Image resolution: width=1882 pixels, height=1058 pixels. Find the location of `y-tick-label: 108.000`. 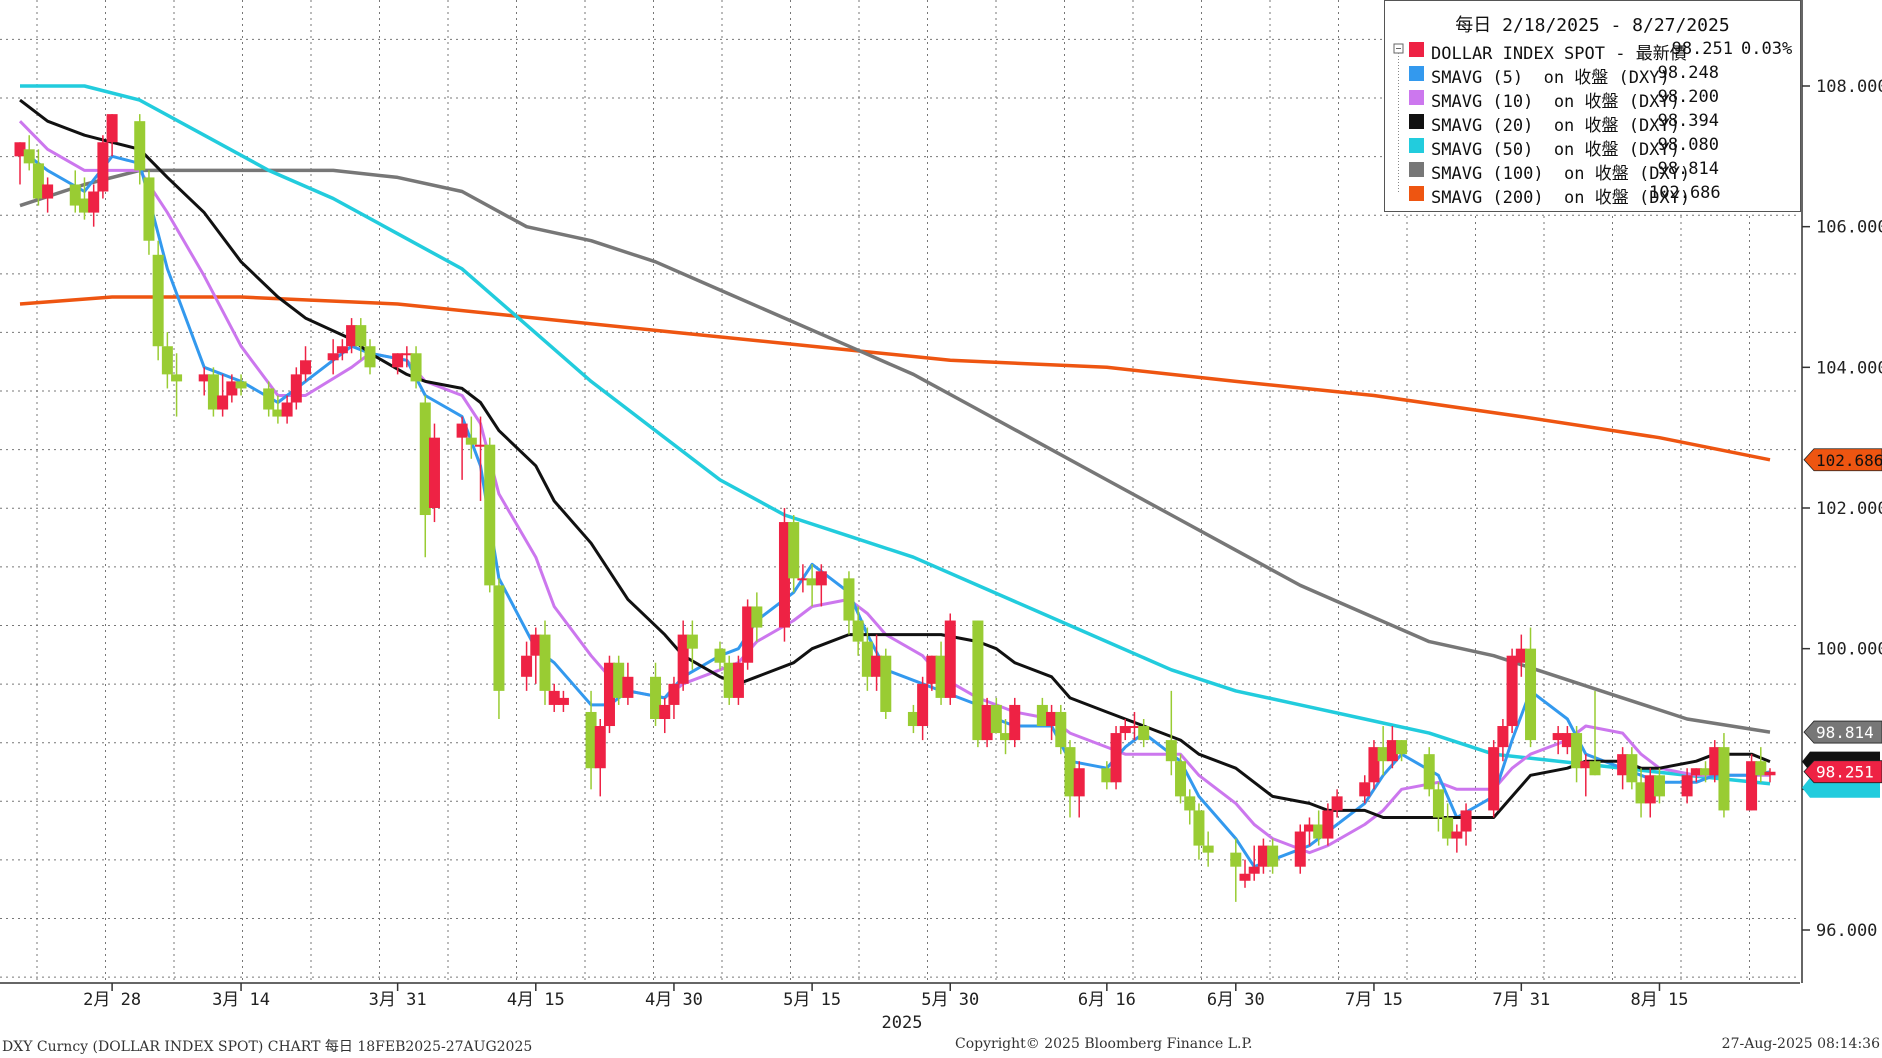

y-tick-label: 108.000 is located at coordinates (1849, 87).